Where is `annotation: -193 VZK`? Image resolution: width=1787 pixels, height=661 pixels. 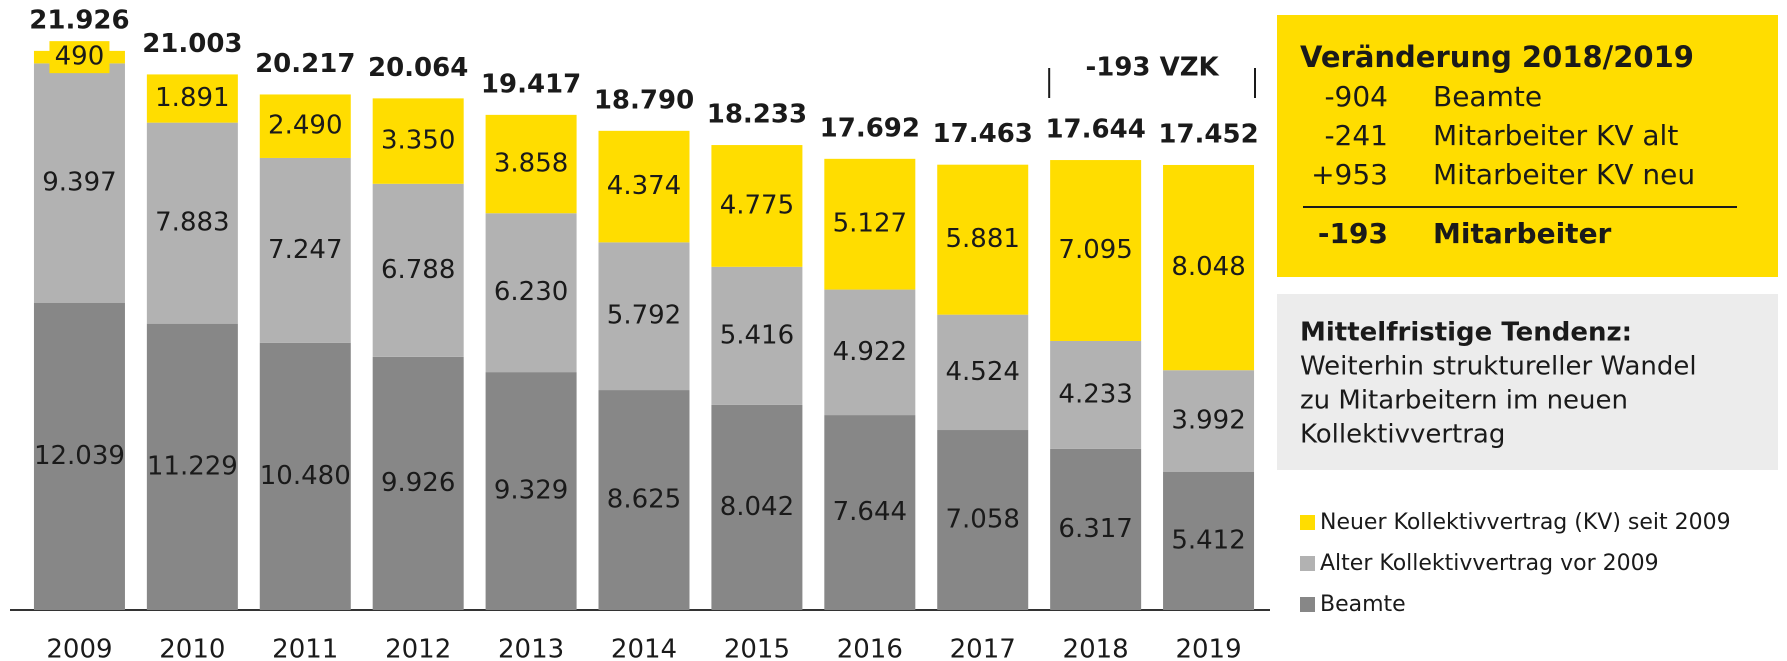 annotation: -193 VZK is located at coordinates (1152, 68).